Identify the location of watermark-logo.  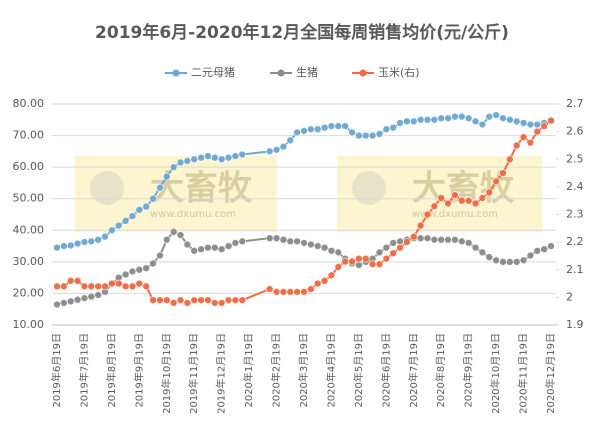
(369, 188).